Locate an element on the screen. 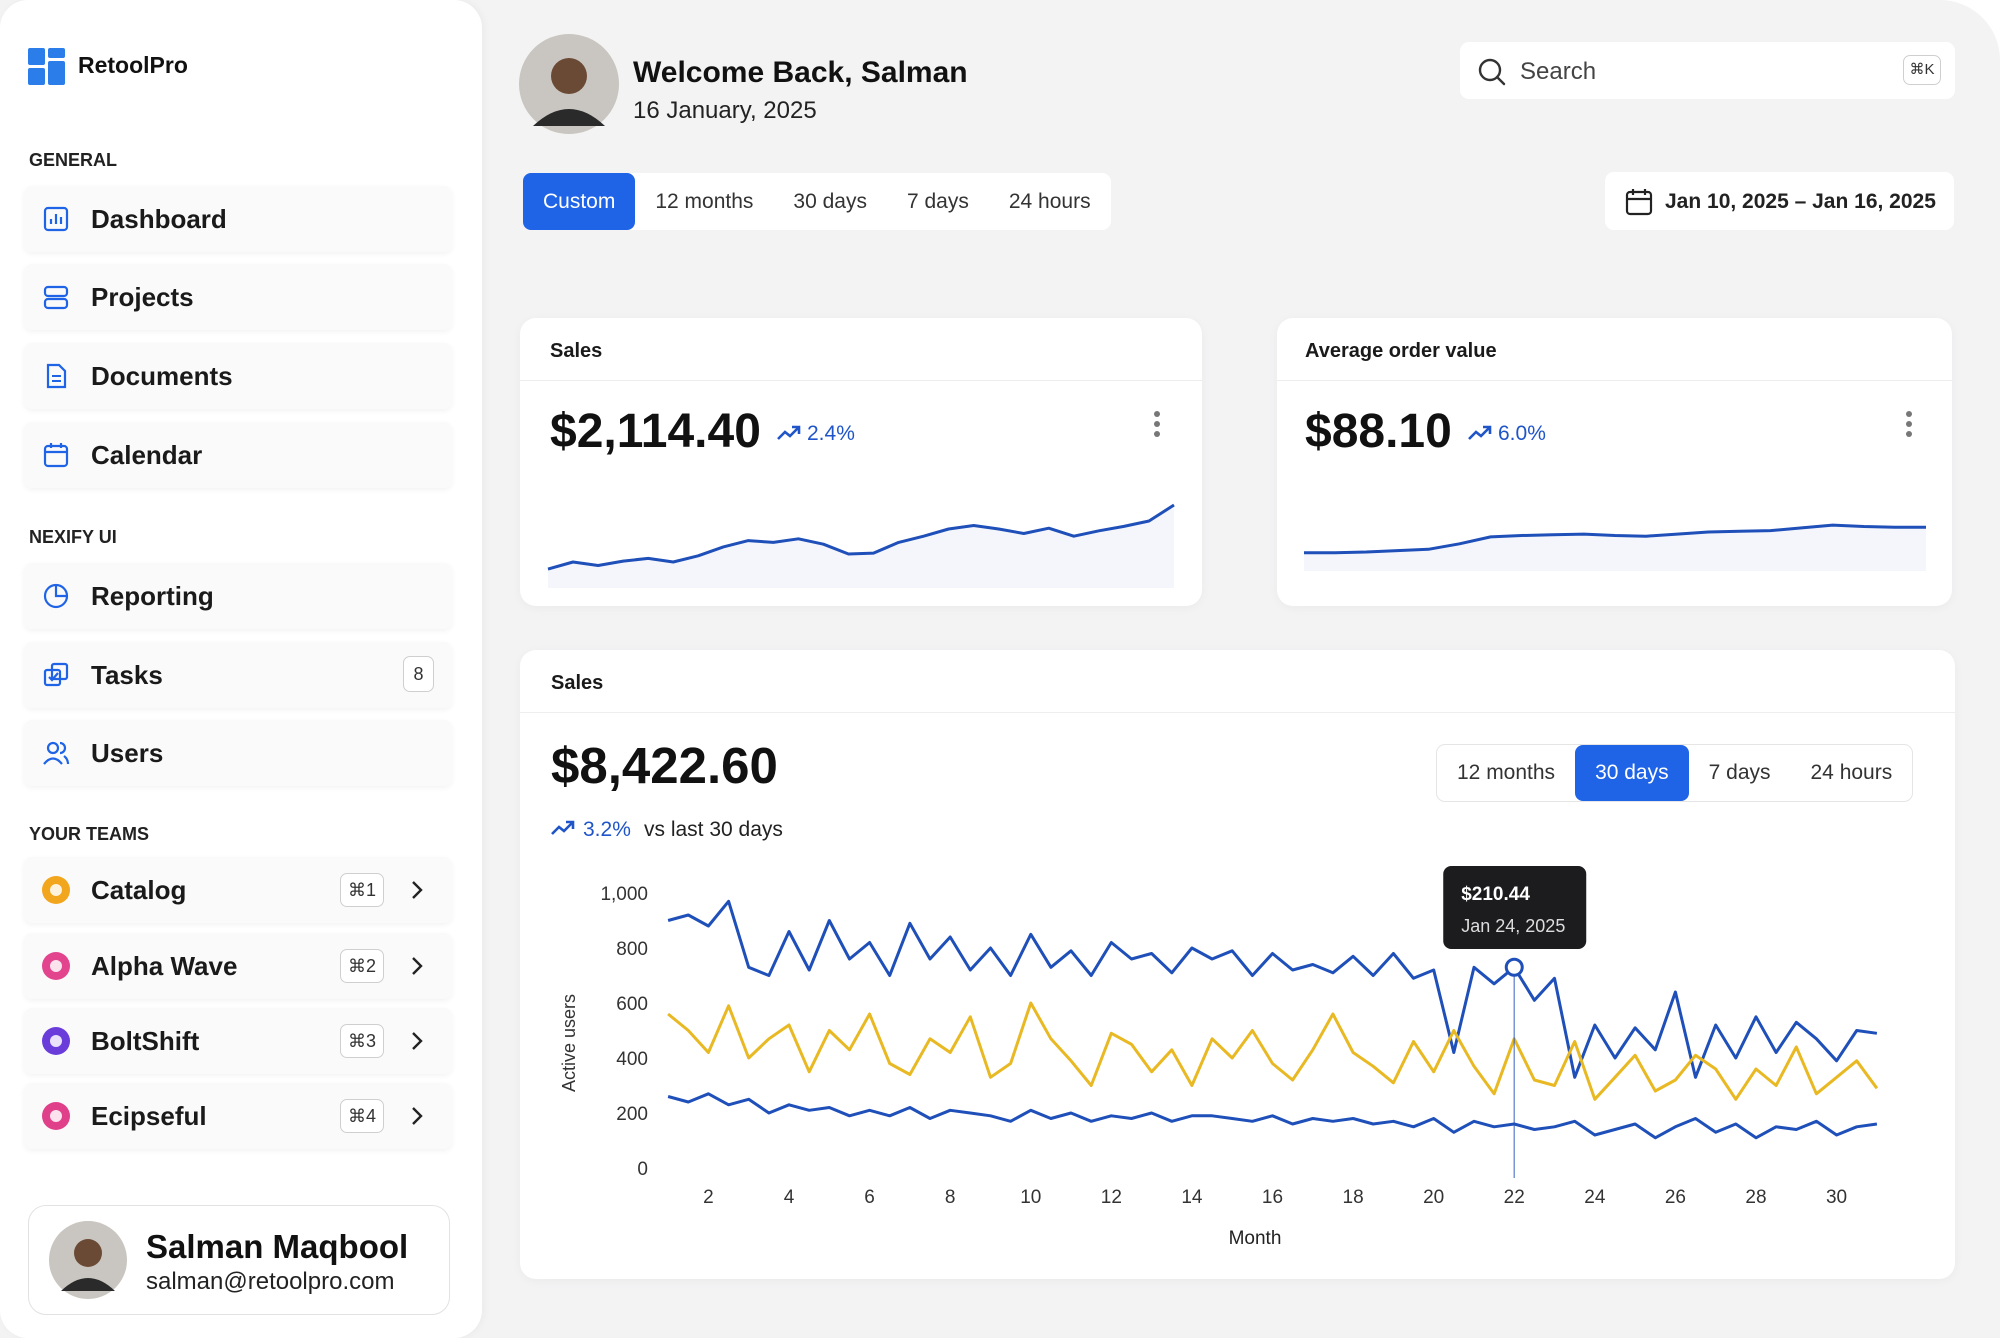 This screenshot has width=2000, height=1338. tooltip is located at coordinates (1515, 907).